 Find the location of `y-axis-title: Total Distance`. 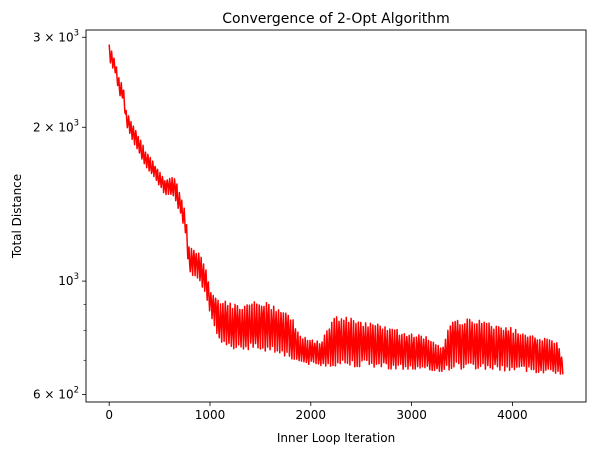

y-axis-title: Total Distance is located at coordinates (17, 216).